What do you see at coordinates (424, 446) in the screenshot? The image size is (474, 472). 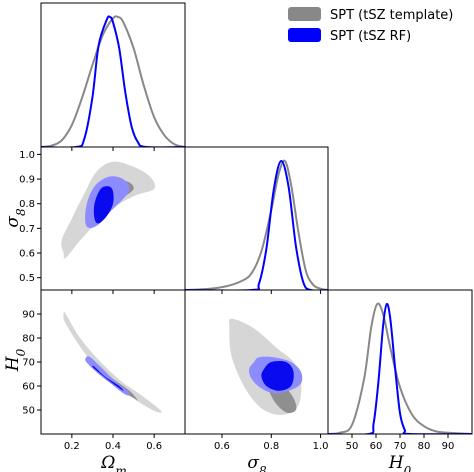 I see `h0-x-tick-label: 80` at bounding box center [424, 446].